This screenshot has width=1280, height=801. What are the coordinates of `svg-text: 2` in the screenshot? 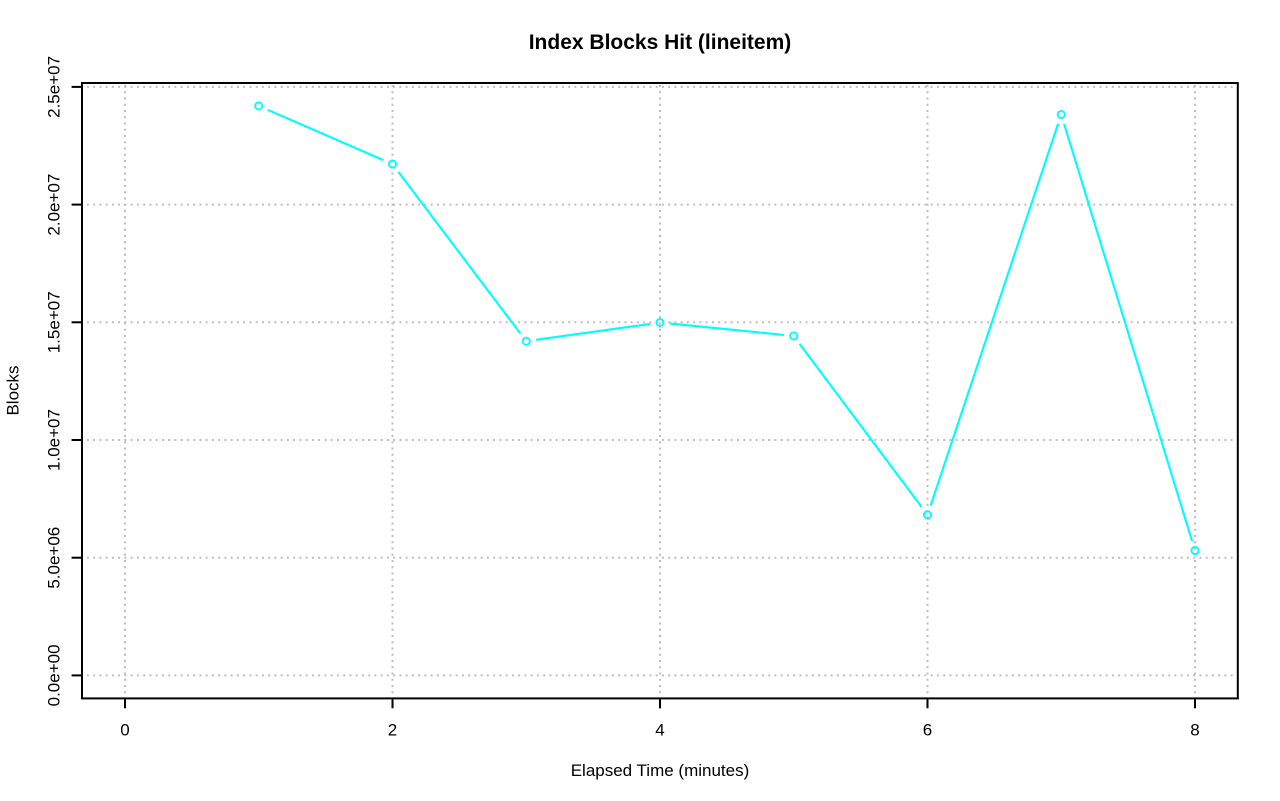 It's located at (392, 730).